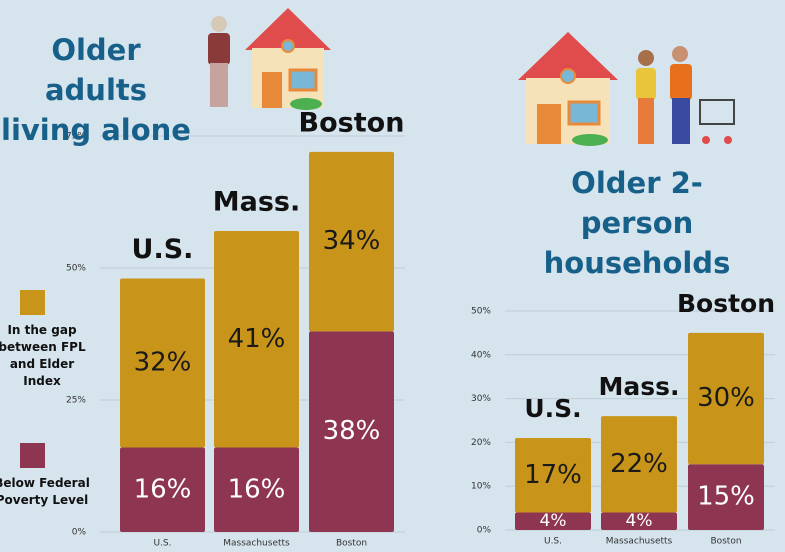  Describe the element at coordinates (43, 355) in the screenshot. I see `legend-label: In the gap between FPL and Elder Index` at that location.